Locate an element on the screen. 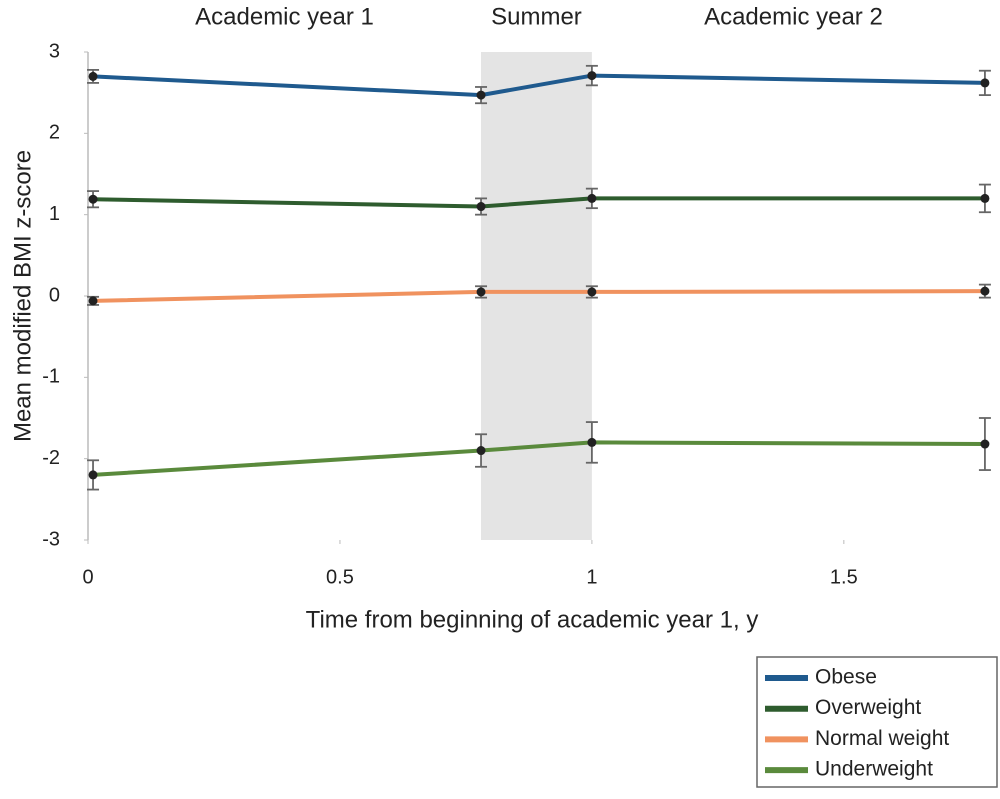  y-tick-label: 1 is located at coordinates (54, 214).